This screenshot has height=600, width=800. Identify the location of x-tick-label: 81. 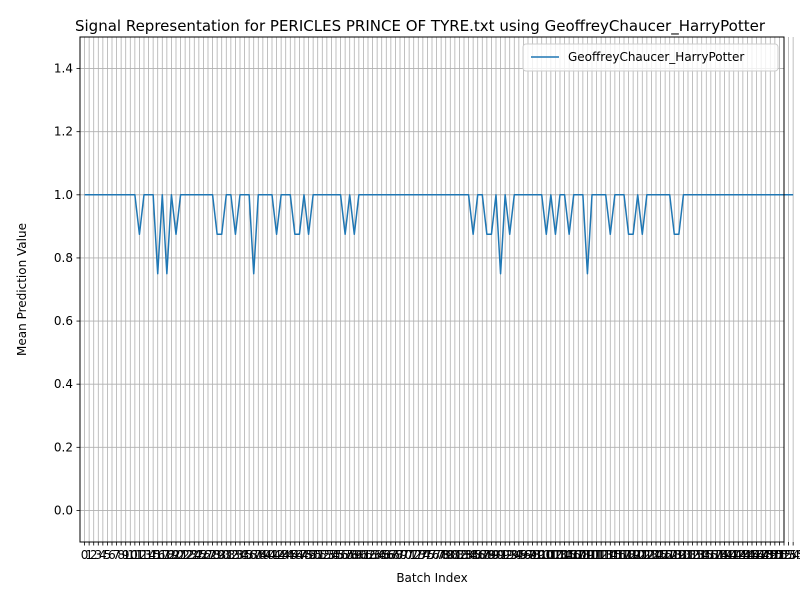
(454, 555).